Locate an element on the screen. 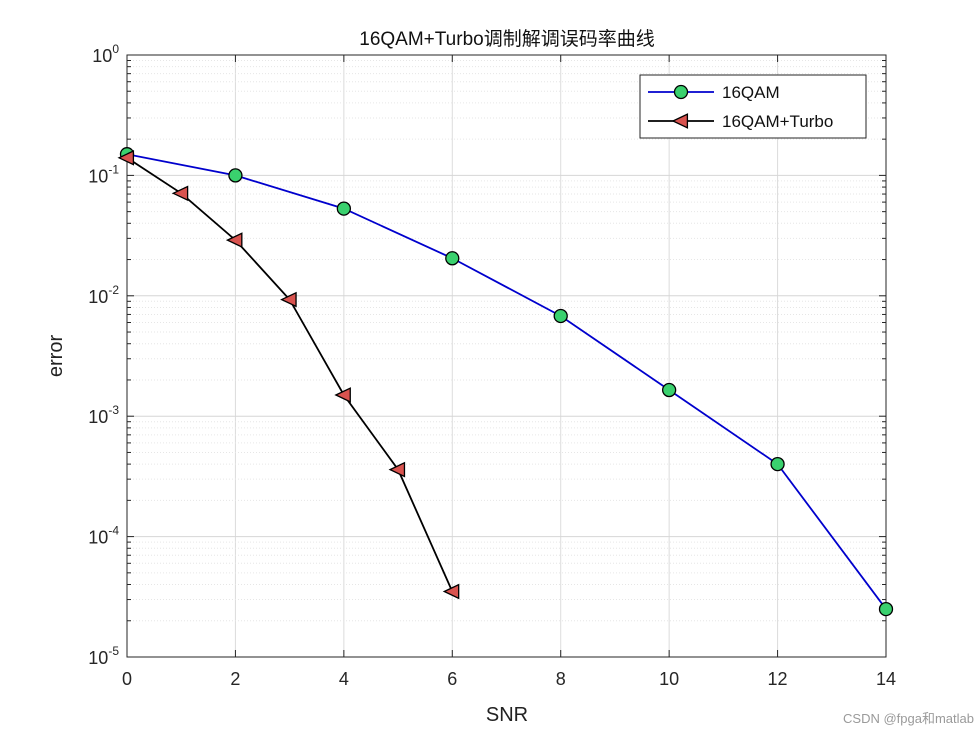  y-tick-label: 10⁰ is located at coordinates (105, 54).